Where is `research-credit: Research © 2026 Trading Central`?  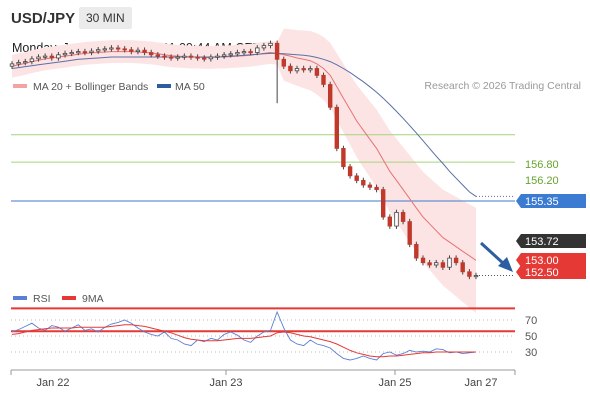 research-credit: Research © 2026 Trading Central is located at coordinates (502, 86).